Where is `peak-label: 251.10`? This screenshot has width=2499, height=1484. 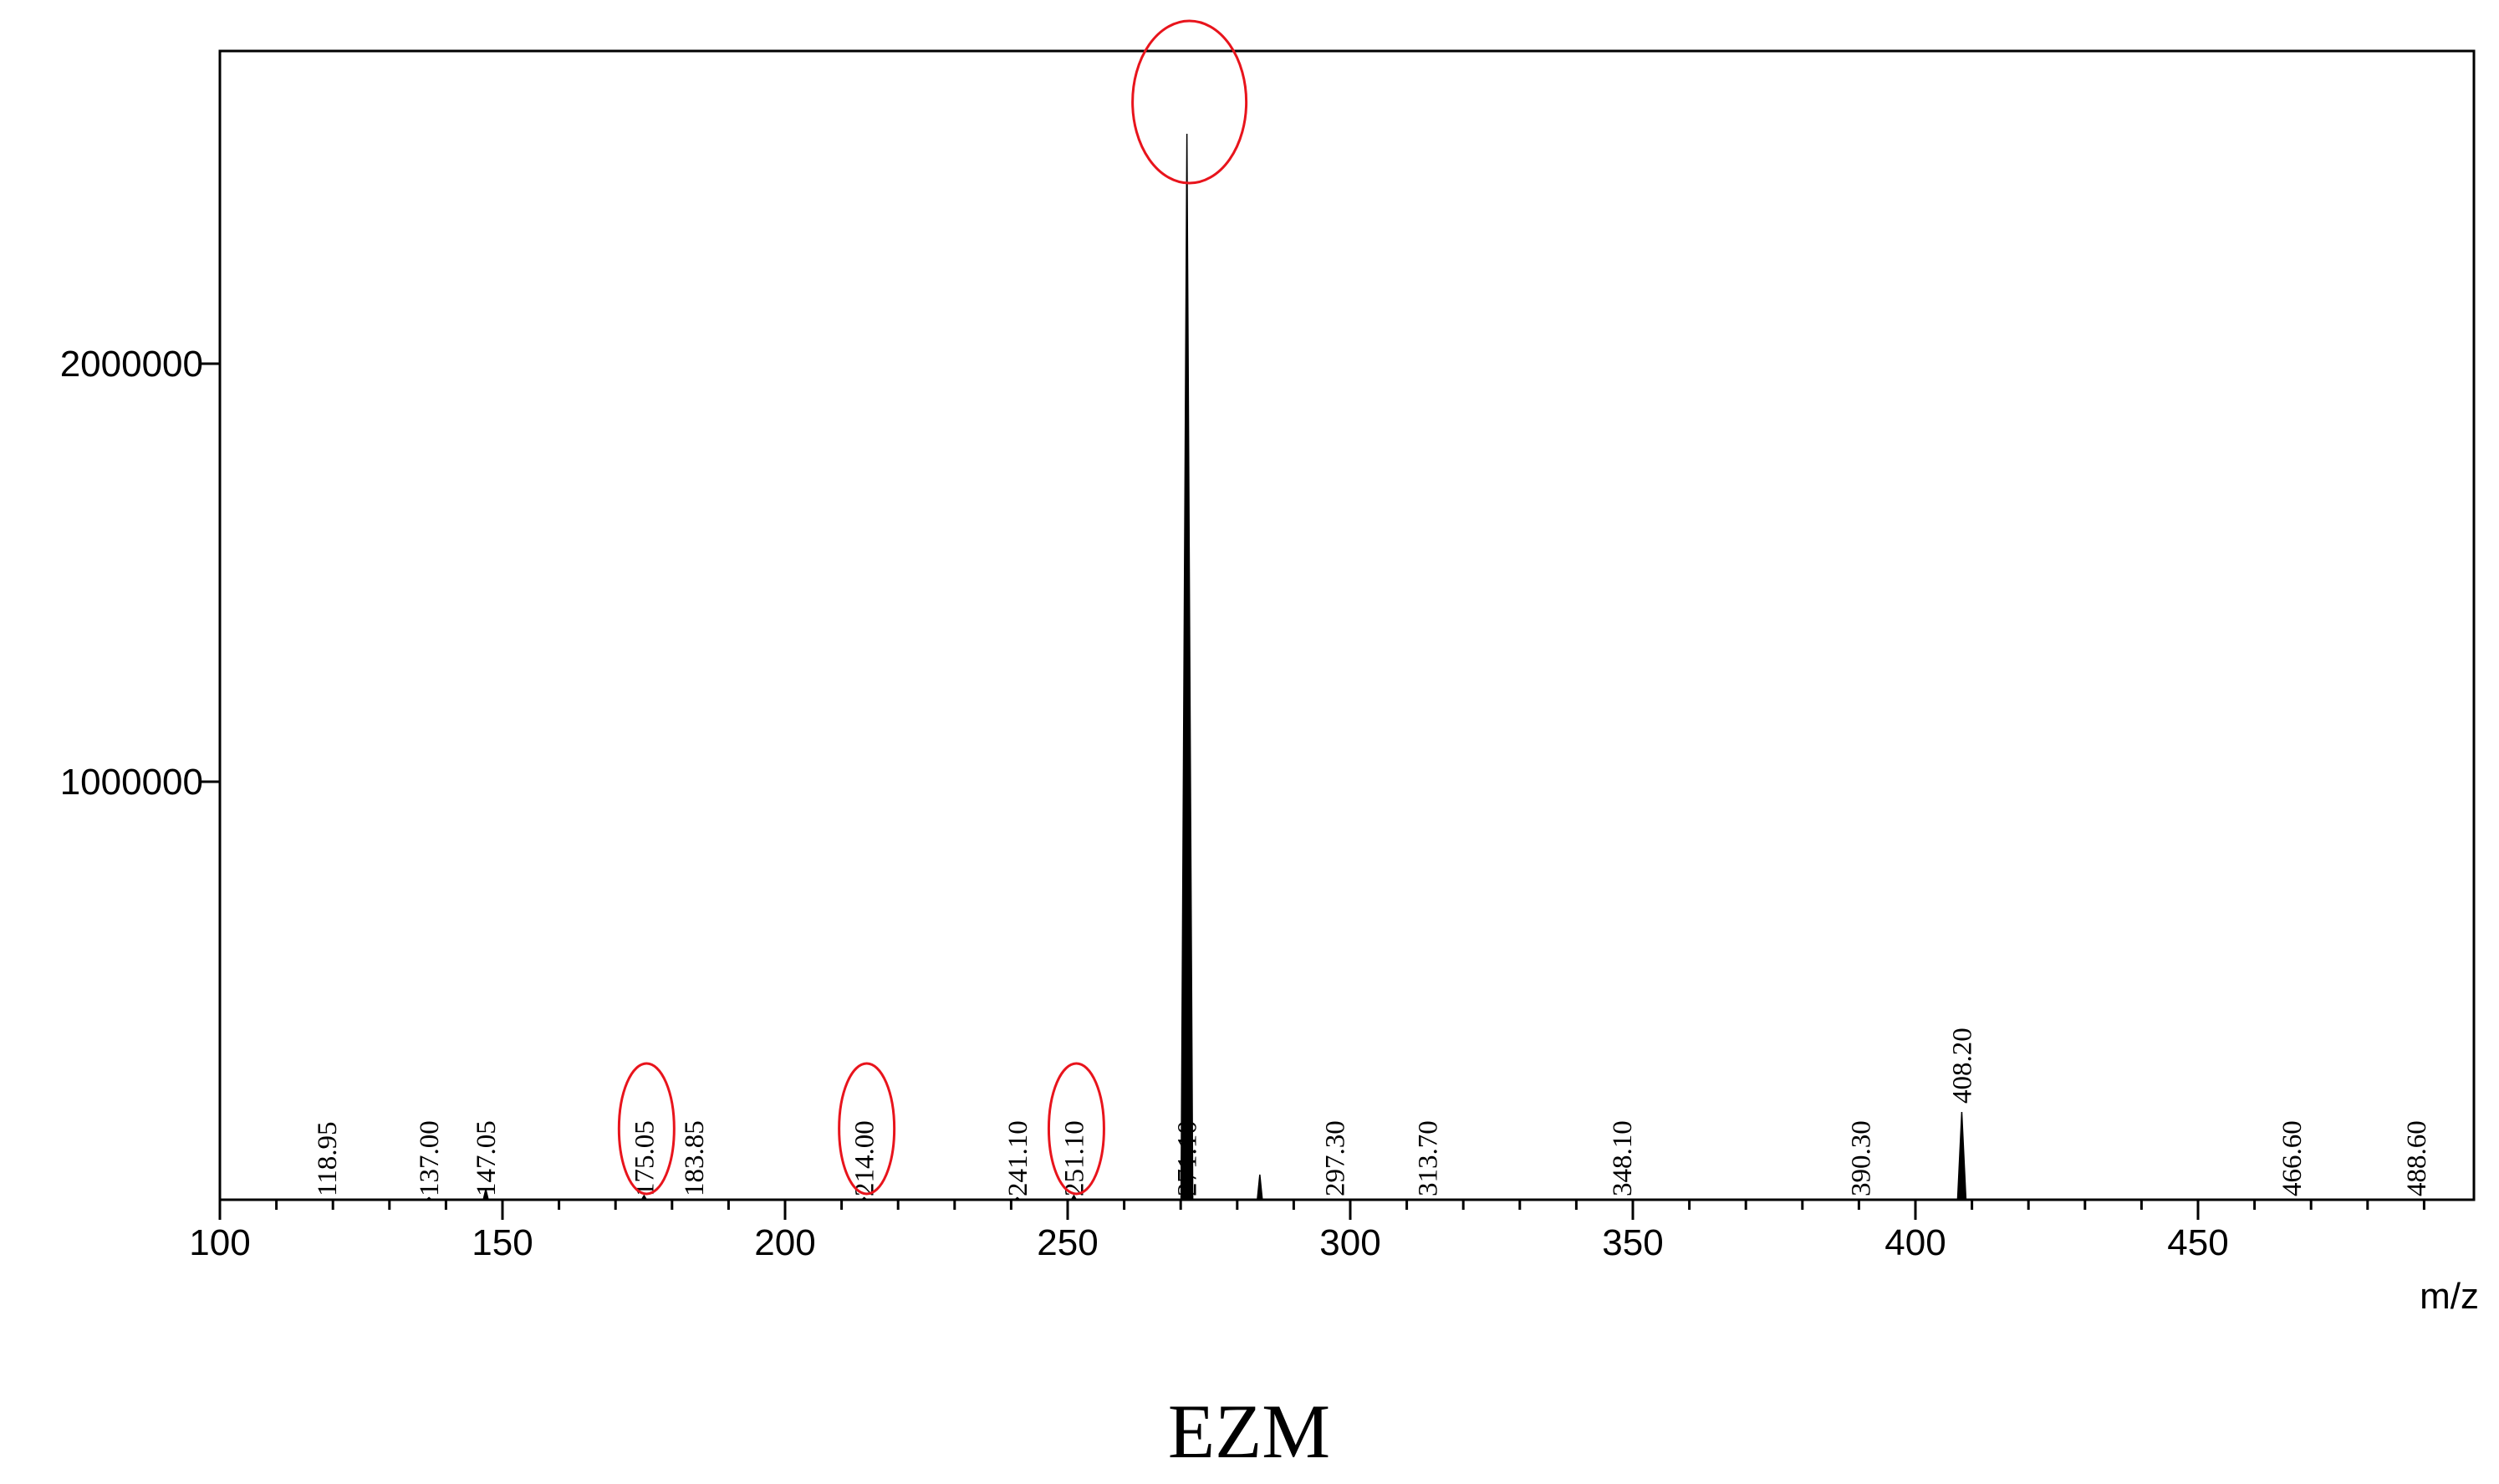
peak-label: 251.10 is located at coordinates (1074, 1158).